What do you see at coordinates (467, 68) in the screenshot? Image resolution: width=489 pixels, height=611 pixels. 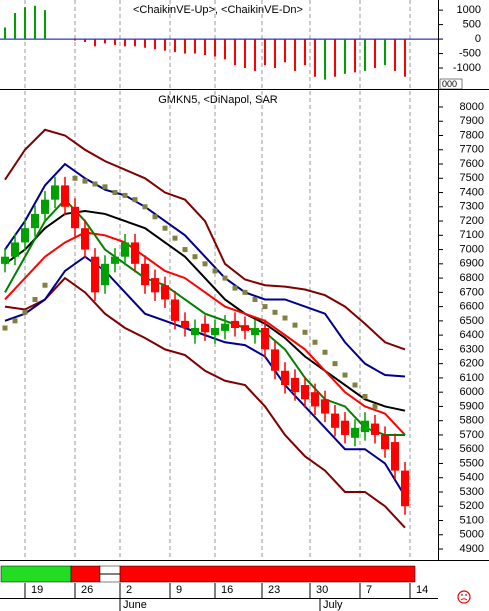 I see `y-tick-label: -1000` at bounding box center [467, 68].